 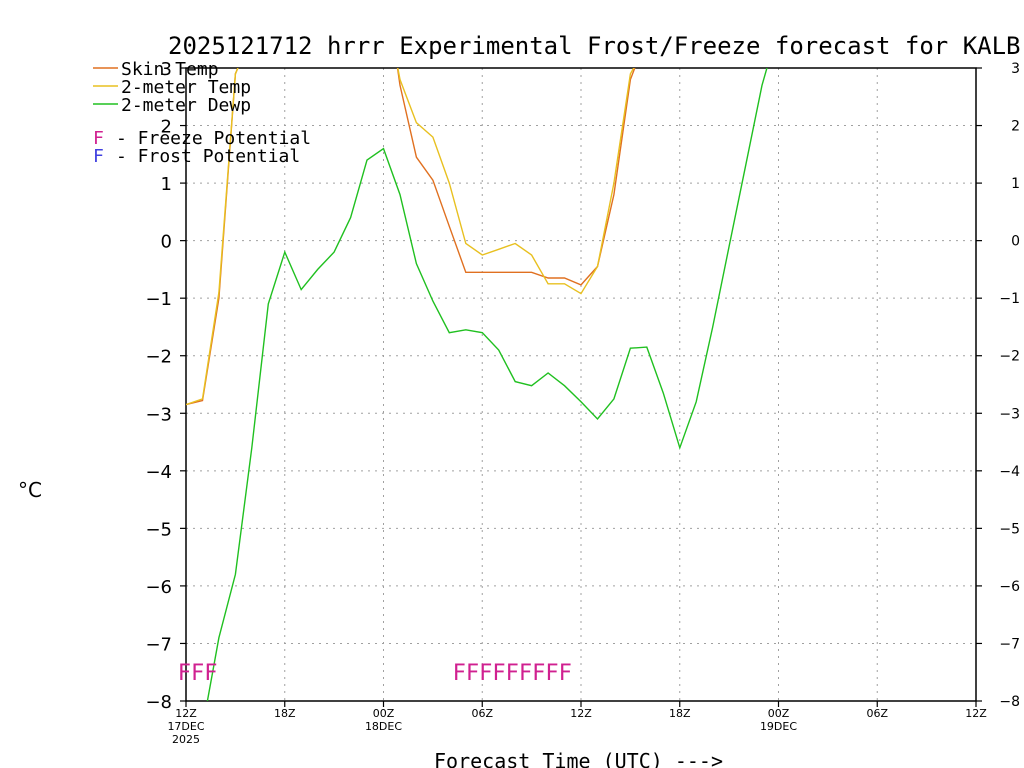 I want to click on freeze-flags: FFF FFFFFFFFF, so click(x=375, y=673).